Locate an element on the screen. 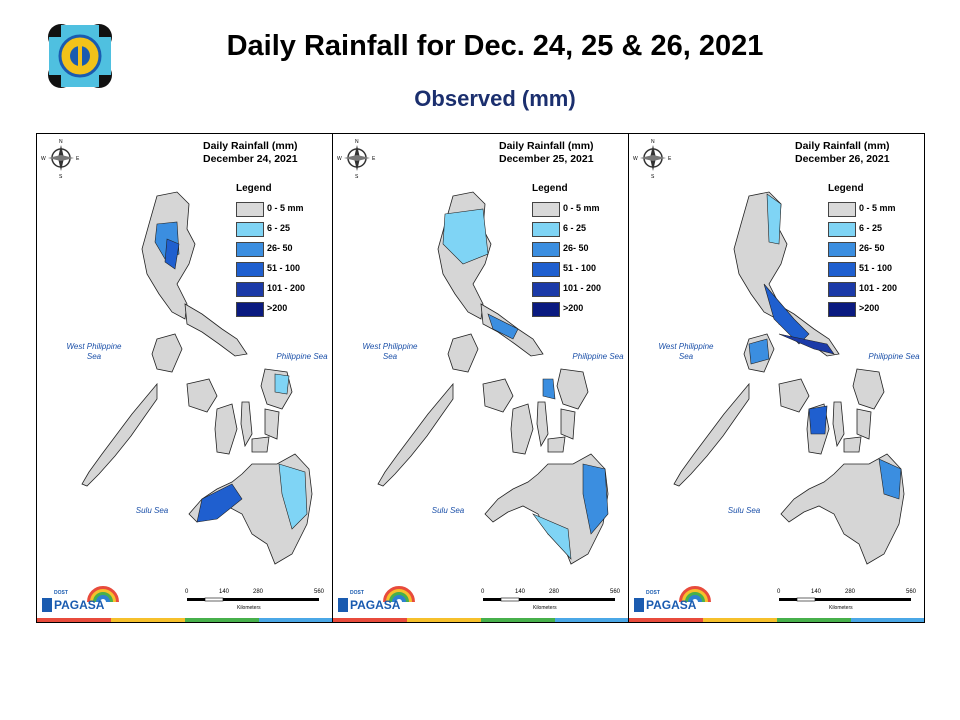 The image size is (960, 720). legend-label: 6 - 25 is located at coordinates (279, 228).